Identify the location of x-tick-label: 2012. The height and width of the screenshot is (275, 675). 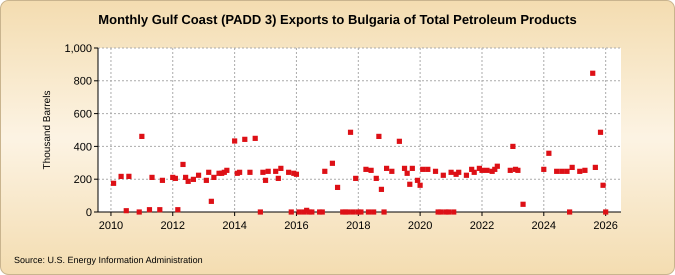
(172, 226).